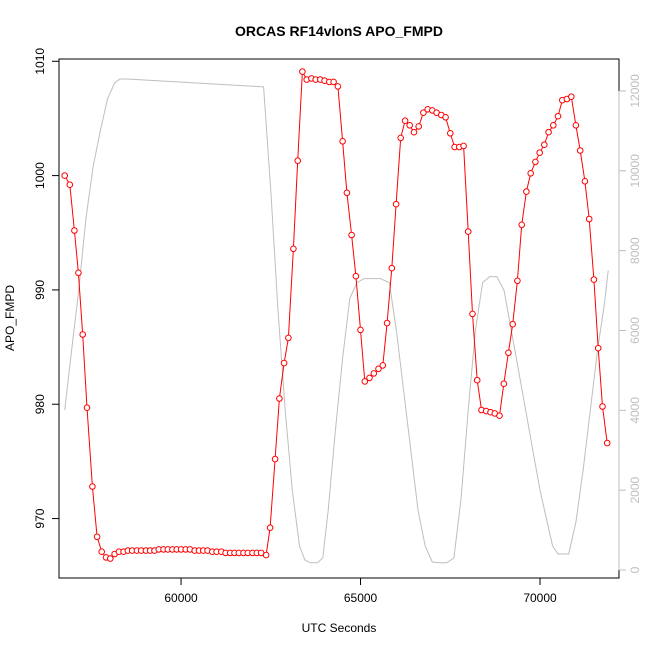 This screenshot has width=650, height=650. I want to click on y-axis-right: 0 2000 4000 6000 8000 10000 12000, so click(630, 323).